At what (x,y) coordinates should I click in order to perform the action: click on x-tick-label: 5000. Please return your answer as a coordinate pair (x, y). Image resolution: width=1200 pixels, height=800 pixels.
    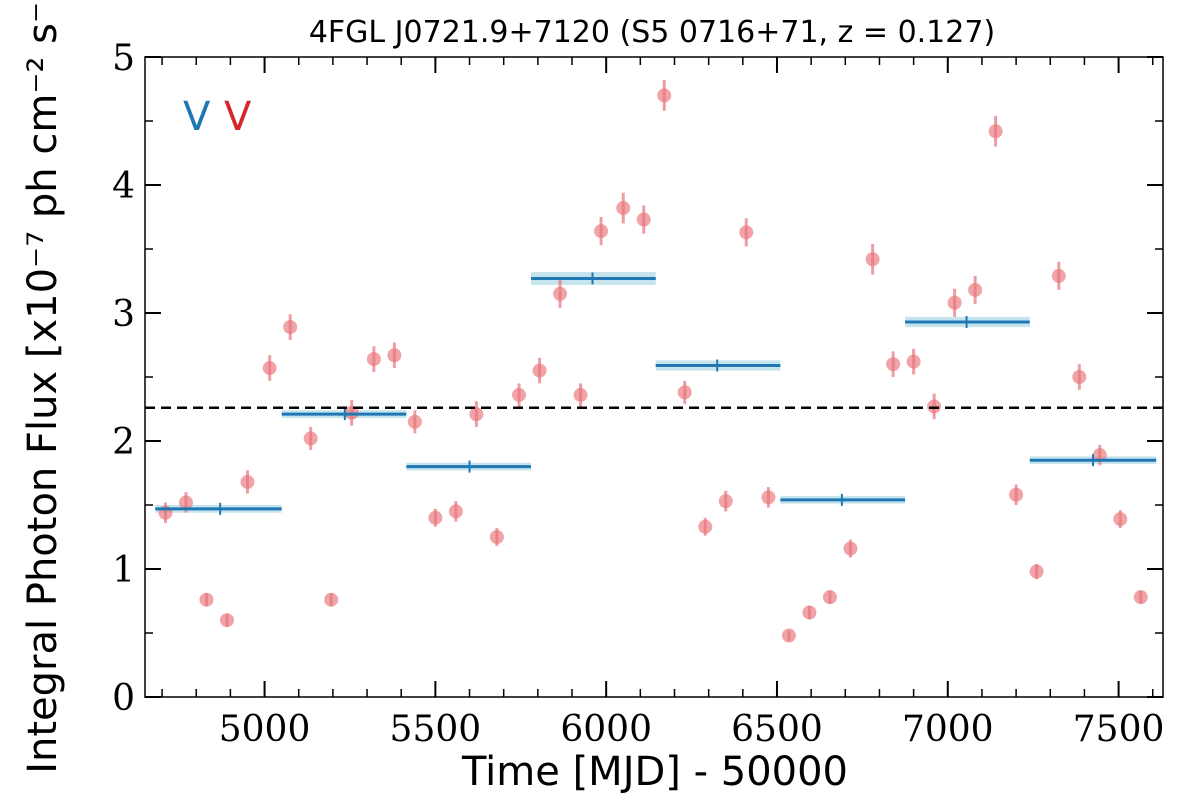
    Looking at the image, I should click on (265, 729).